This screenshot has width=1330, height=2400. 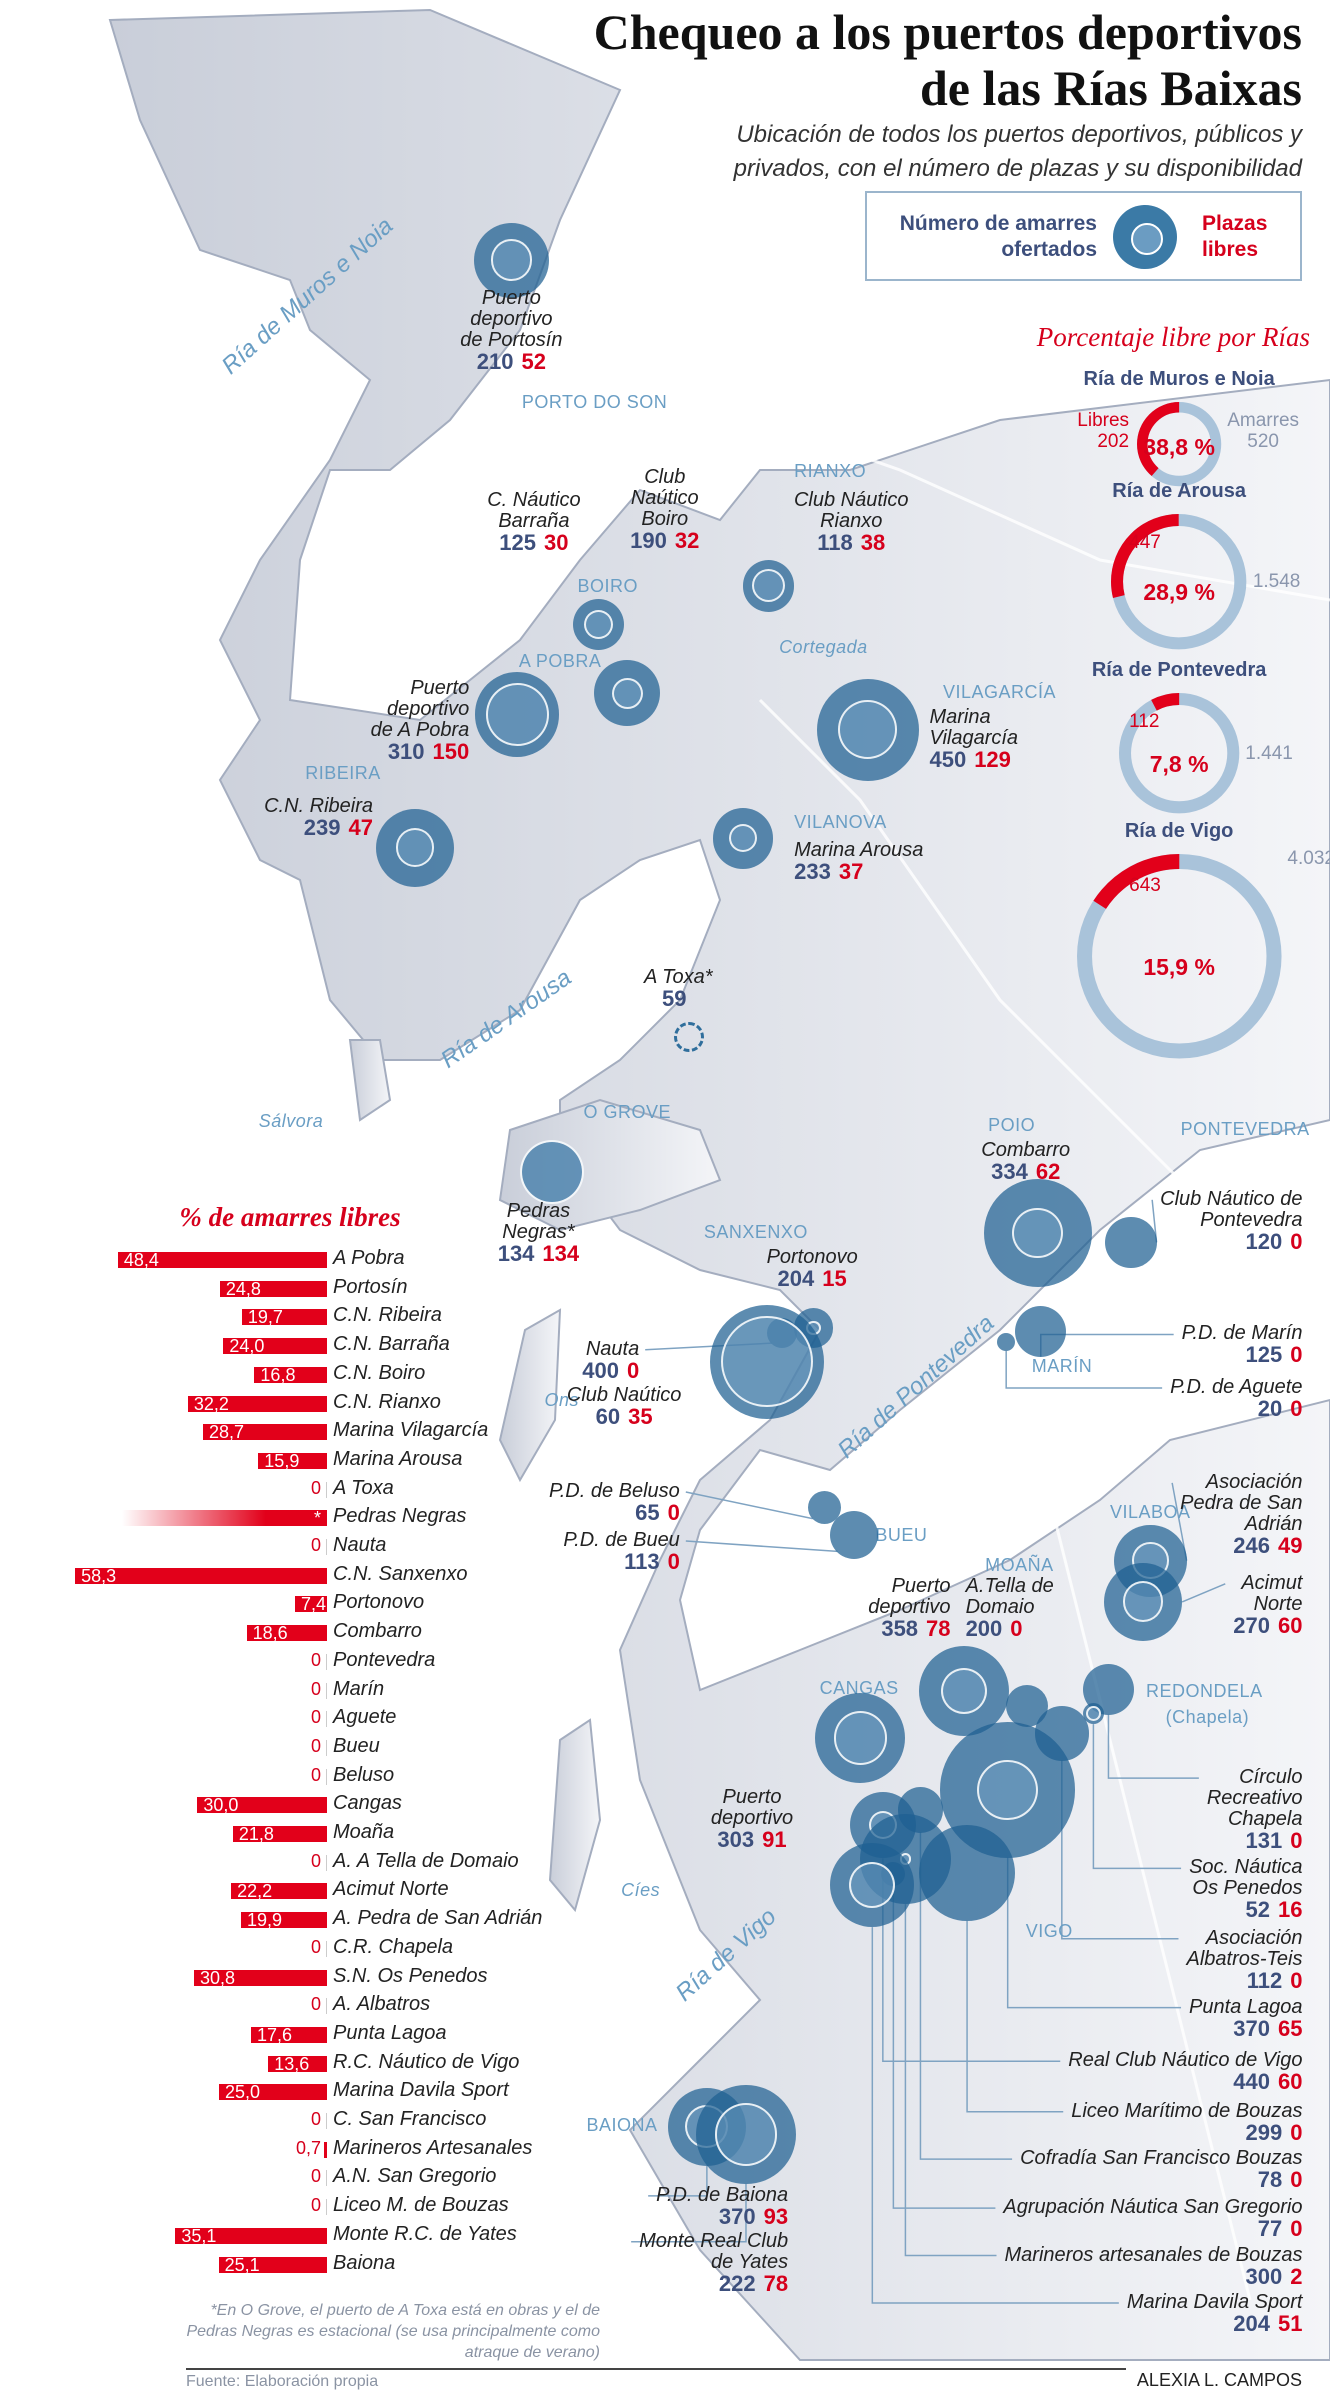 What do you see at coordinates (812, 871) in the screenshot?
I see `port-total: 233` at bounding box center [812, 871].